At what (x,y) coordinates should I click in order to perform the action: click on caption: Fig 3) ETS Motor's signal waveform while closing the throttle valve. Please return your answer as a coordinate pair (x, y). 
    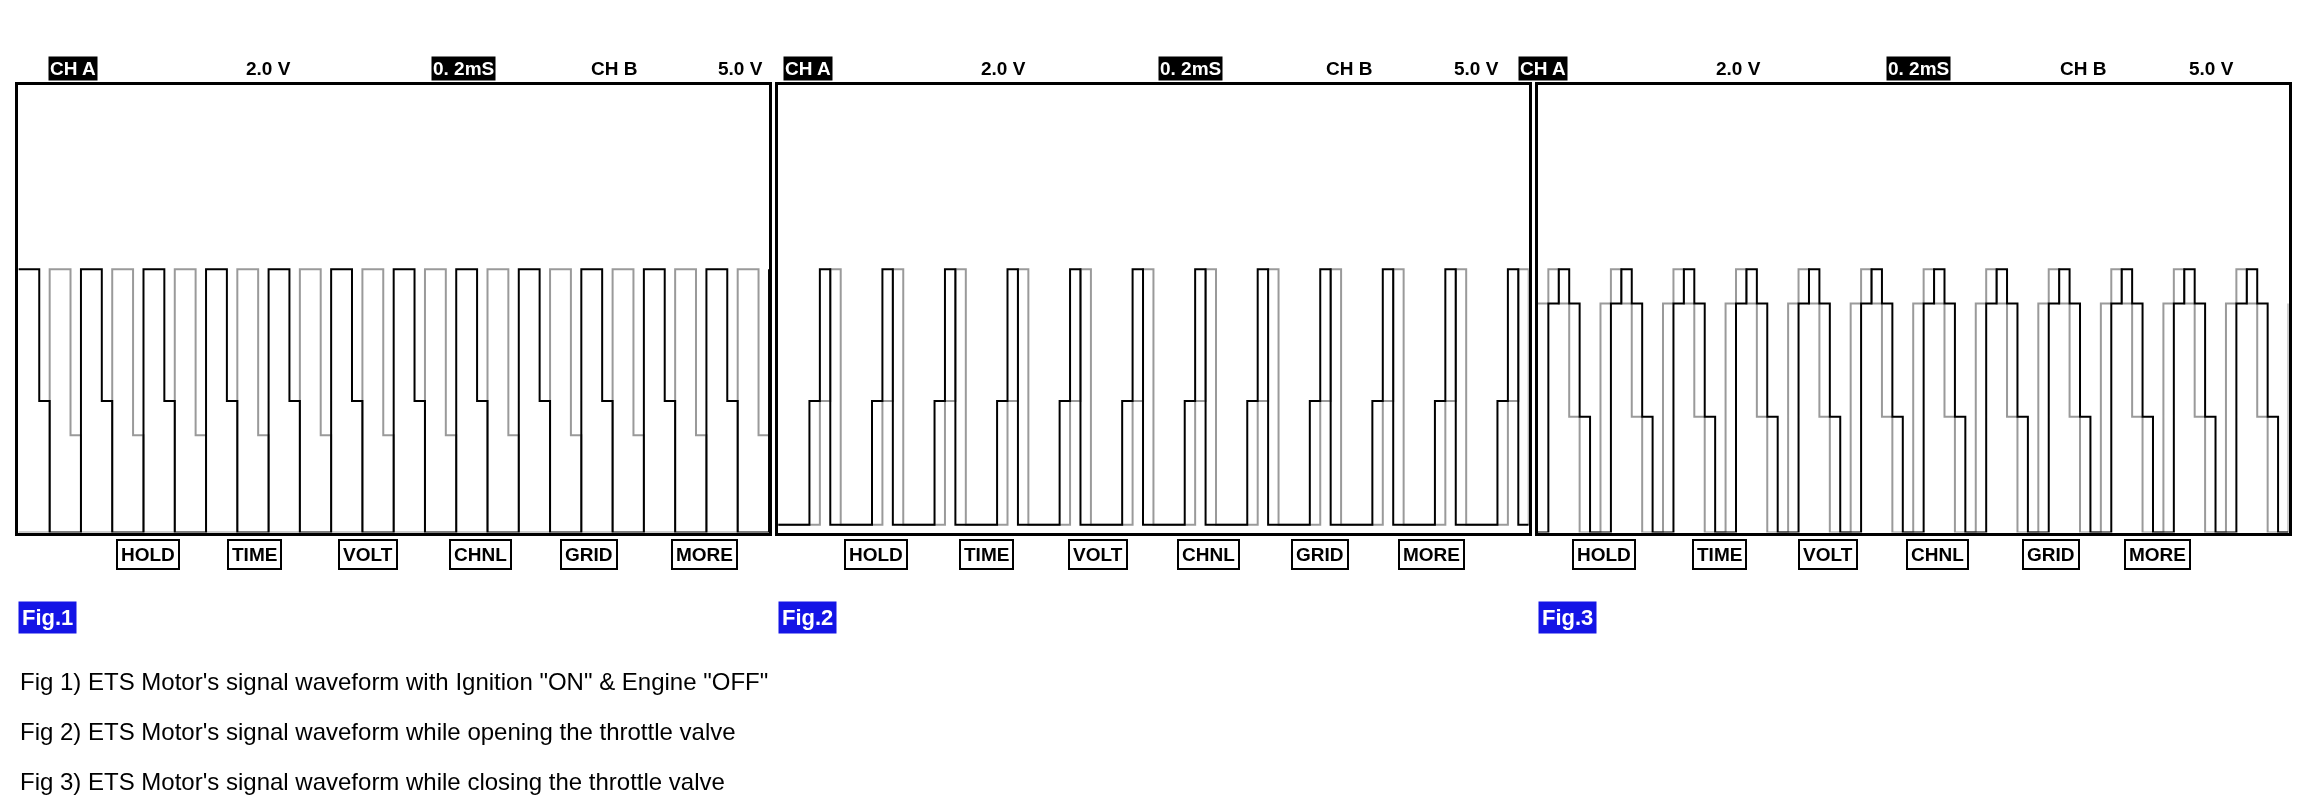
    Looking at the image, I should click on (372, 781).